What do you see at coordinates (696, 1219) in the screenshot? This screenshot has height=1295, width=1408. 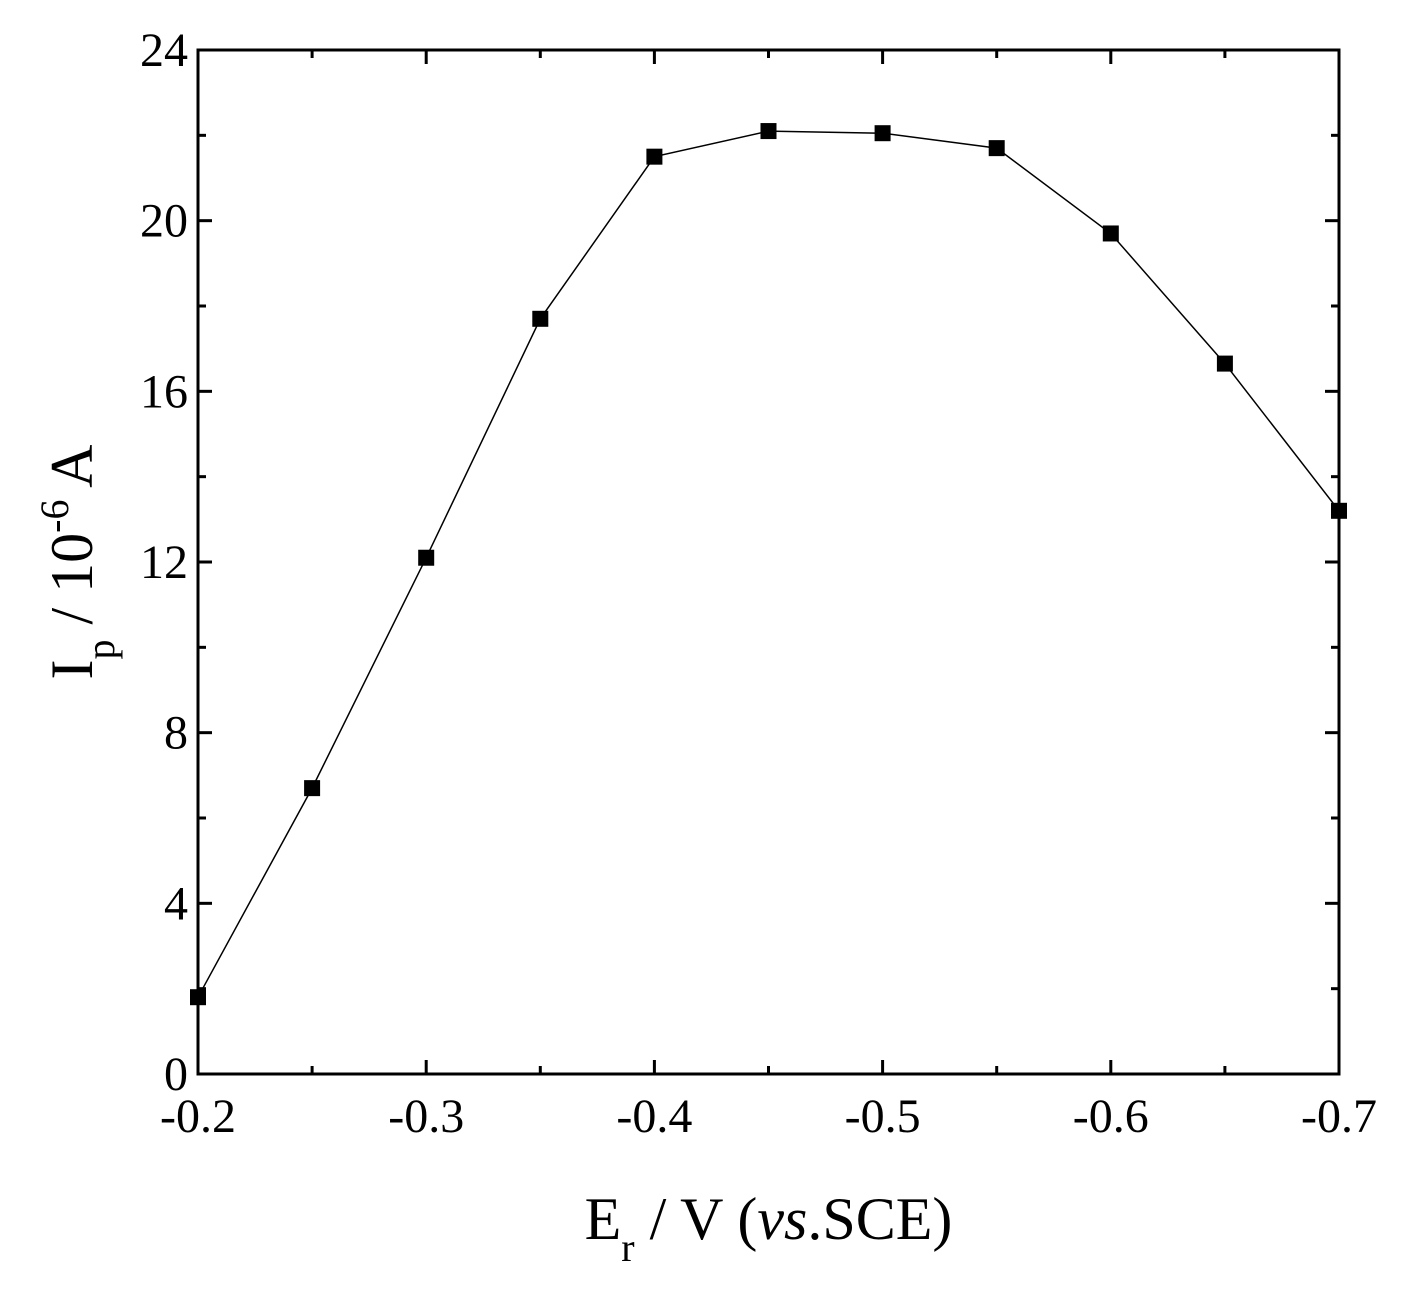 I see `x-axis-title-mid: / V (` at bounding box center [696, 1219].